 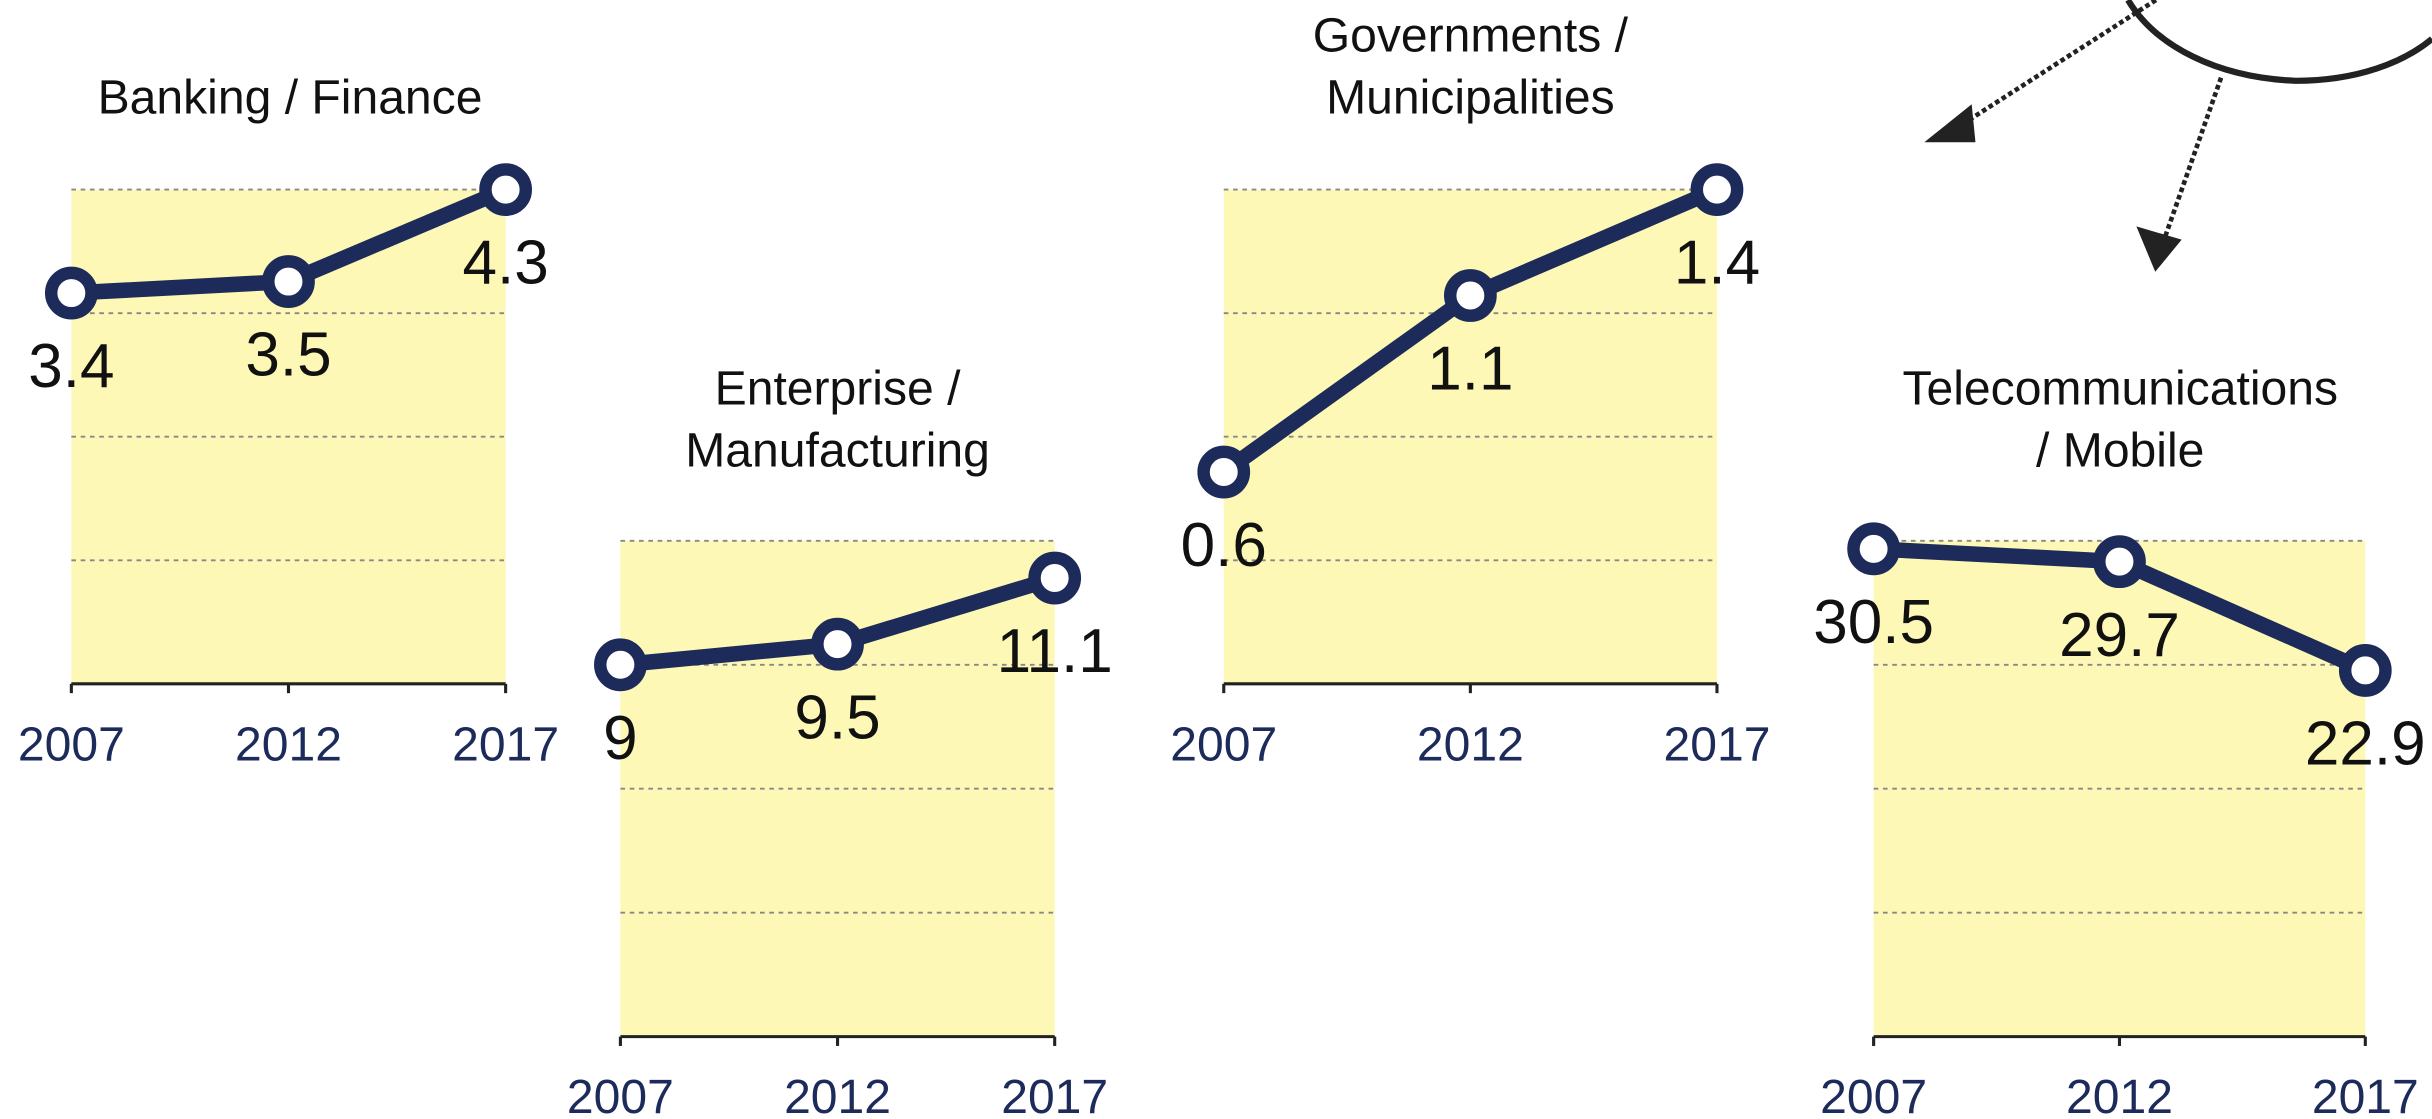 I want to click on value-label: 3.4, so click(x=71, y=366).